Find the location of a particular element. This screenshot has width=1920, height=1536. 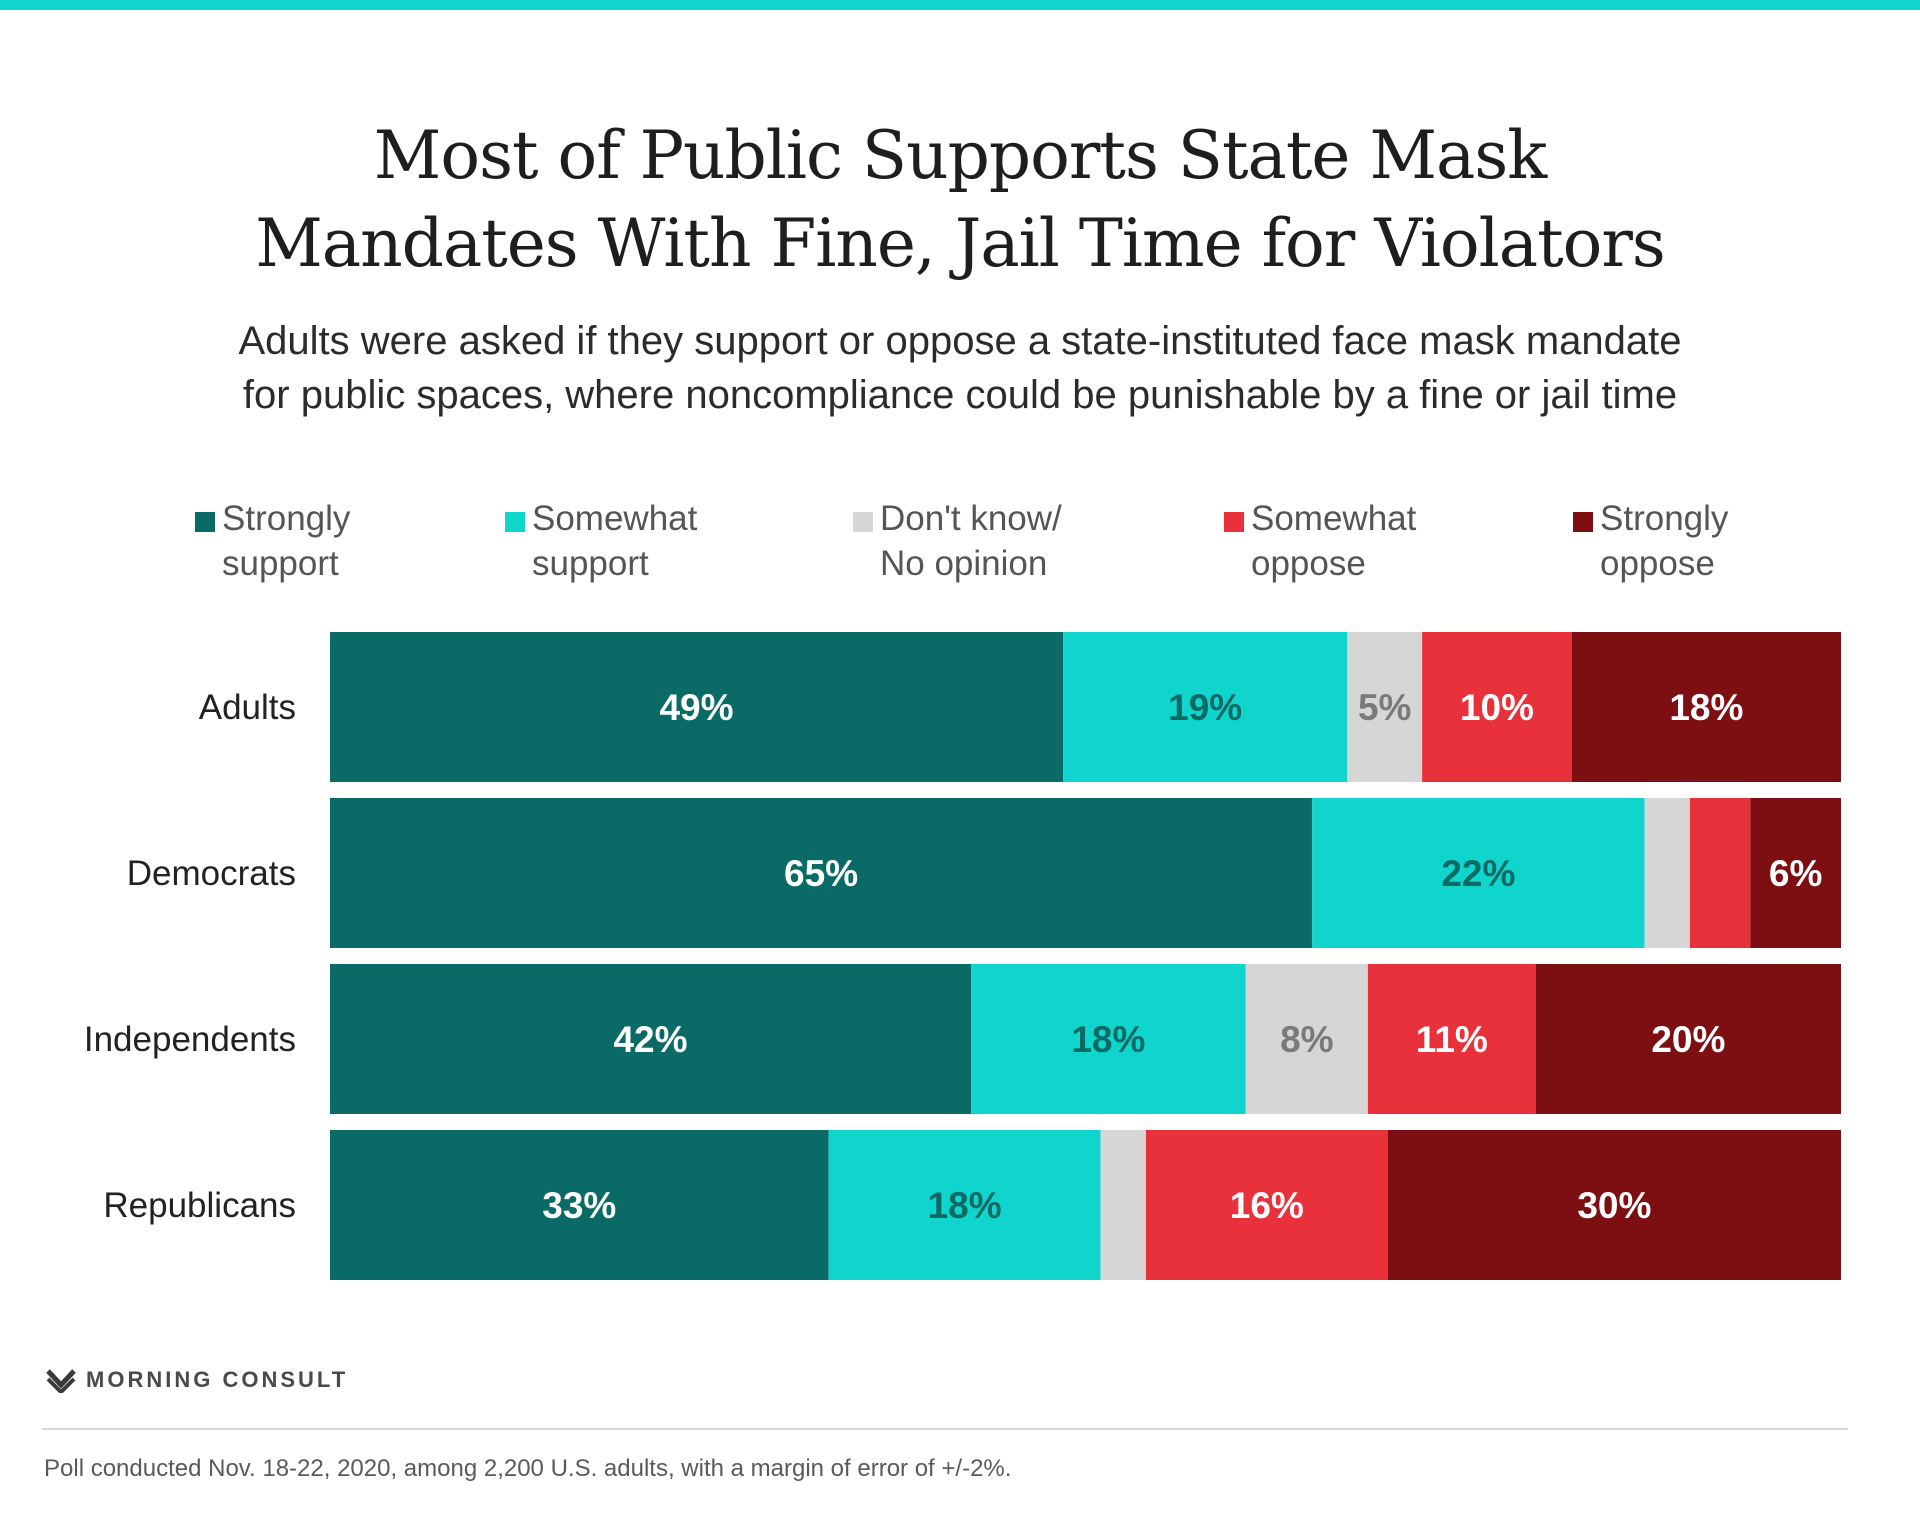

bar-republicans-don-t-know-no-opinion is located at coordinates (1123, 1205).